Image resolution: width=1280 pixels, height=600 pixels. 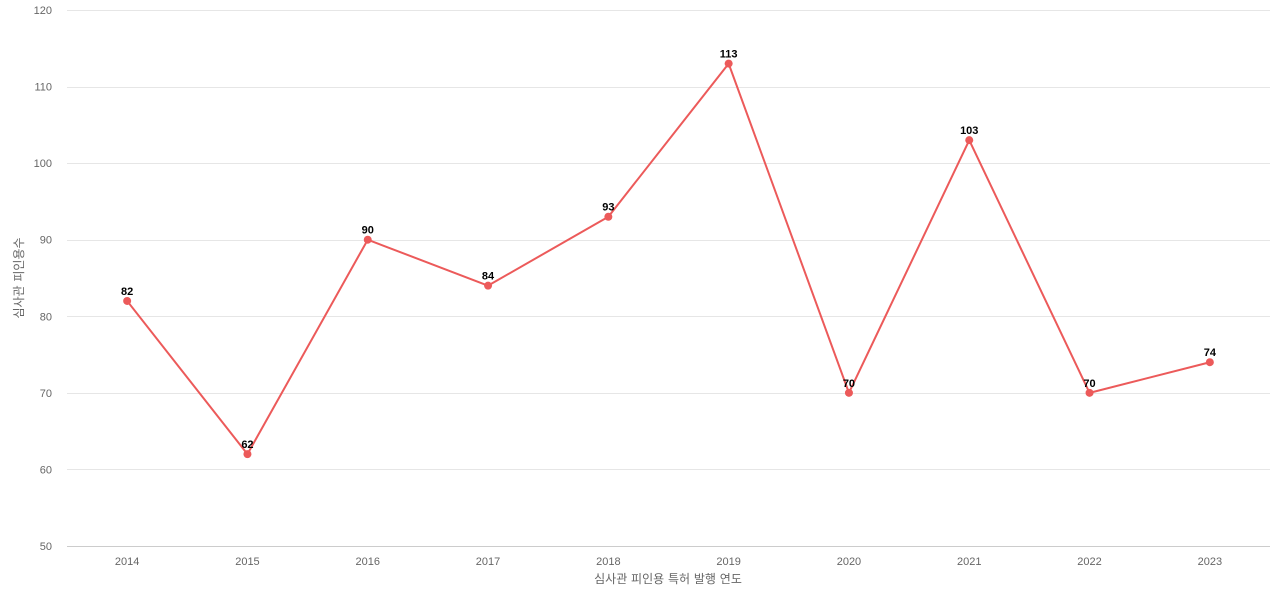 I want to click on data-label: 90, so click(x=368, y=231).